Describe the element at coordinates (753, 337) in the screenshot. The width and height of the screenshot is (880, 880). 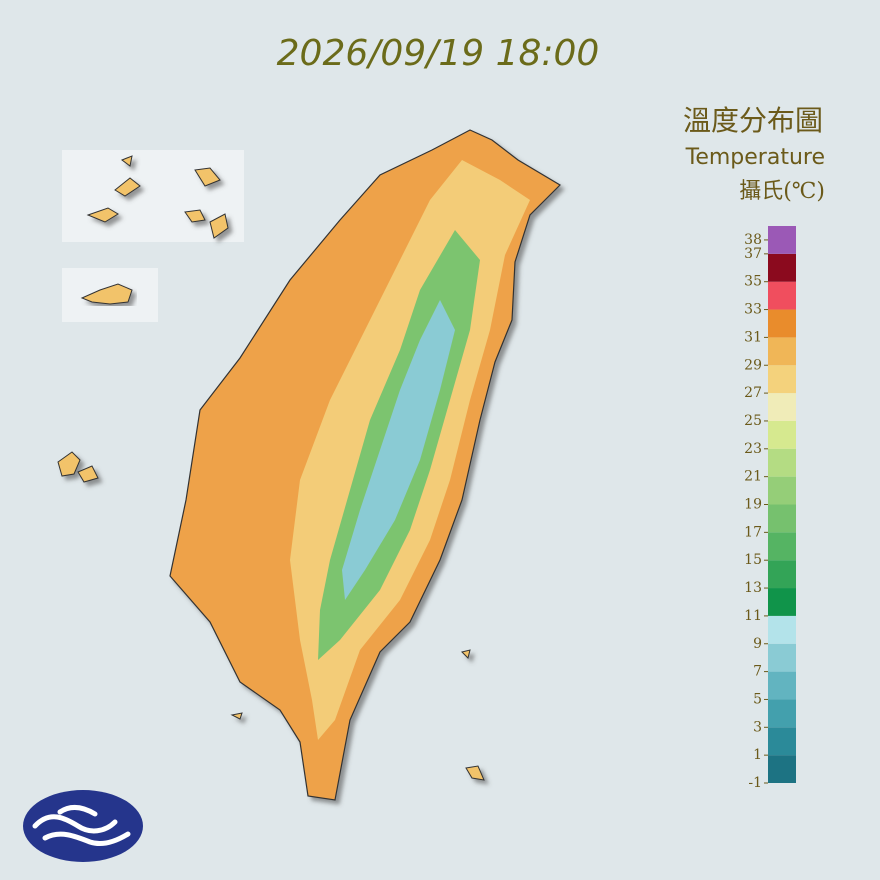
I see `tick-label: 31` at that location.